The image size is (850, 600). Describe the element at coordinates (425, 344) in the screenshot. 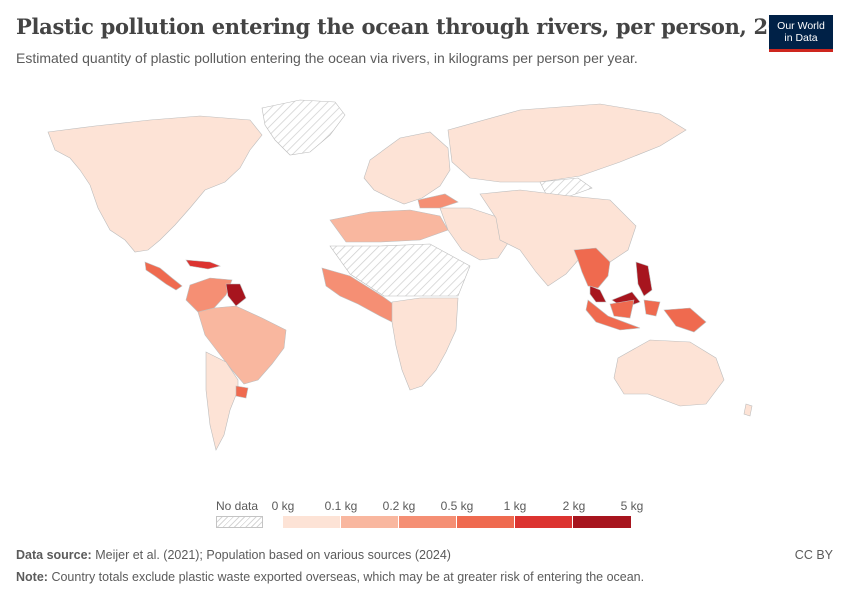

I see `country-central-southern-africa` at that location.